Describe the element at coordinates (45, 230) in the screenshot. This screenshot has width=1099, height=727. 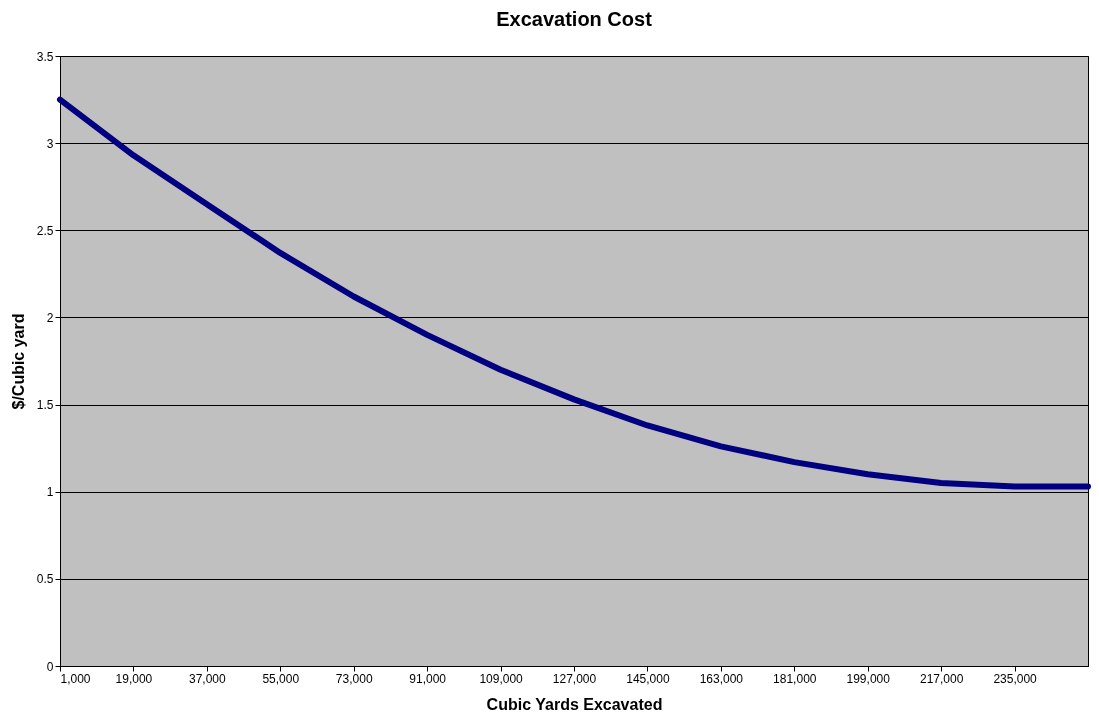
I see `y-tick-label: 2.5` at that location.